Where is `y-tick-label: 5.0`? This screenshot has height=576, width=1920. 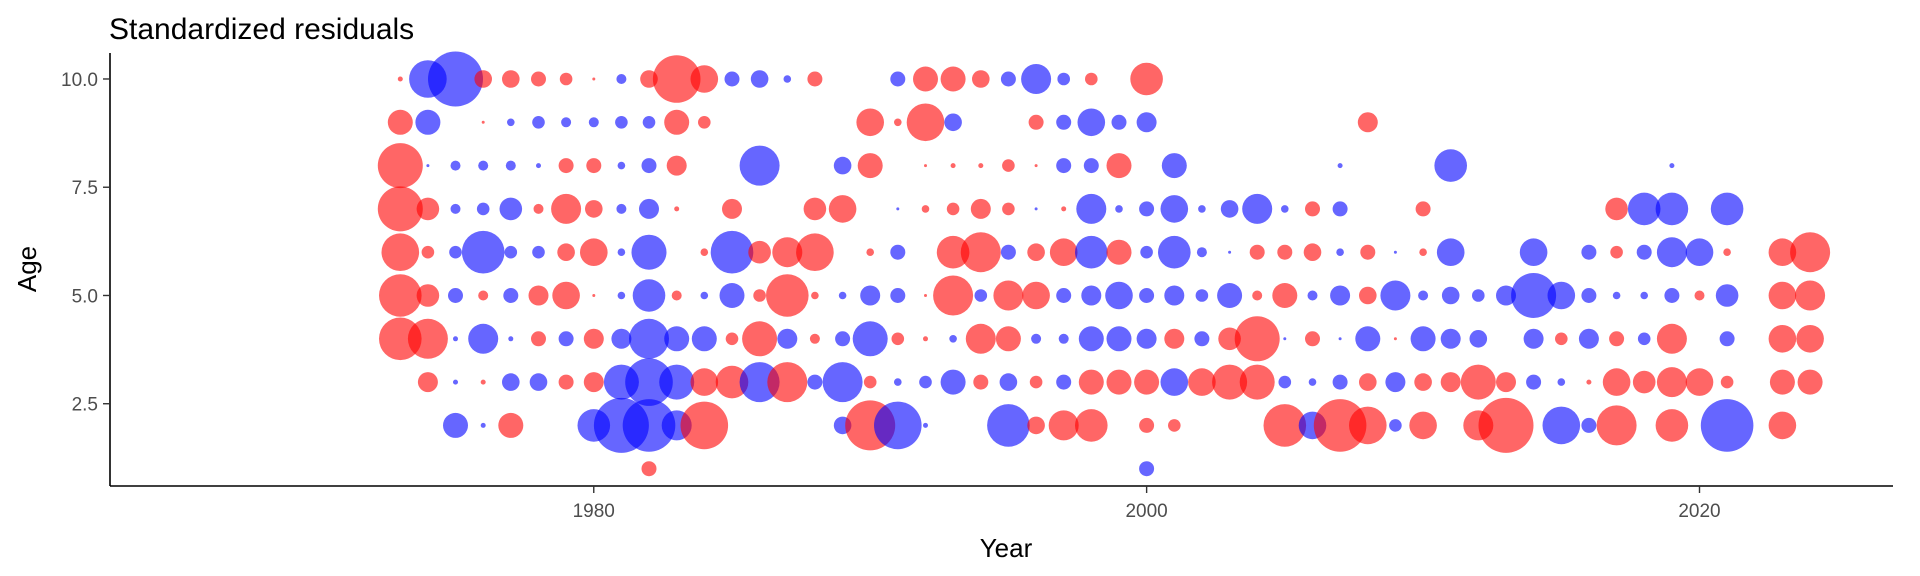 y-tick-label: 5.0 is located at coordinates (85, 296).